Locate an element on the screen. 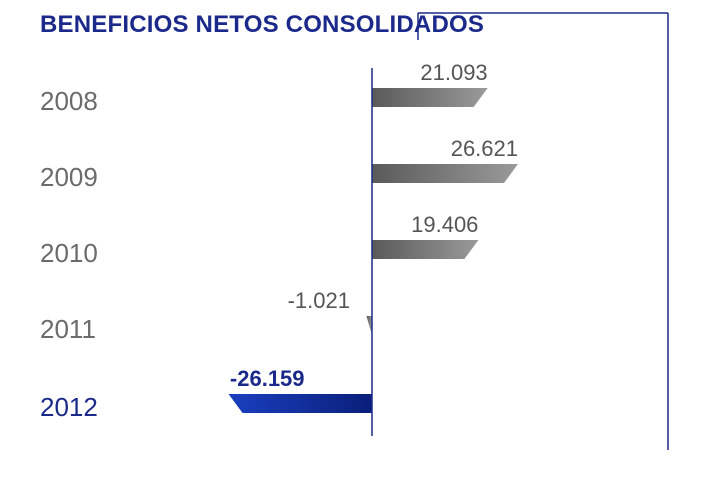 Image resolution: width=720 pixels, height=480 pixels. bar-2012 is located at coordinates (300, 403).